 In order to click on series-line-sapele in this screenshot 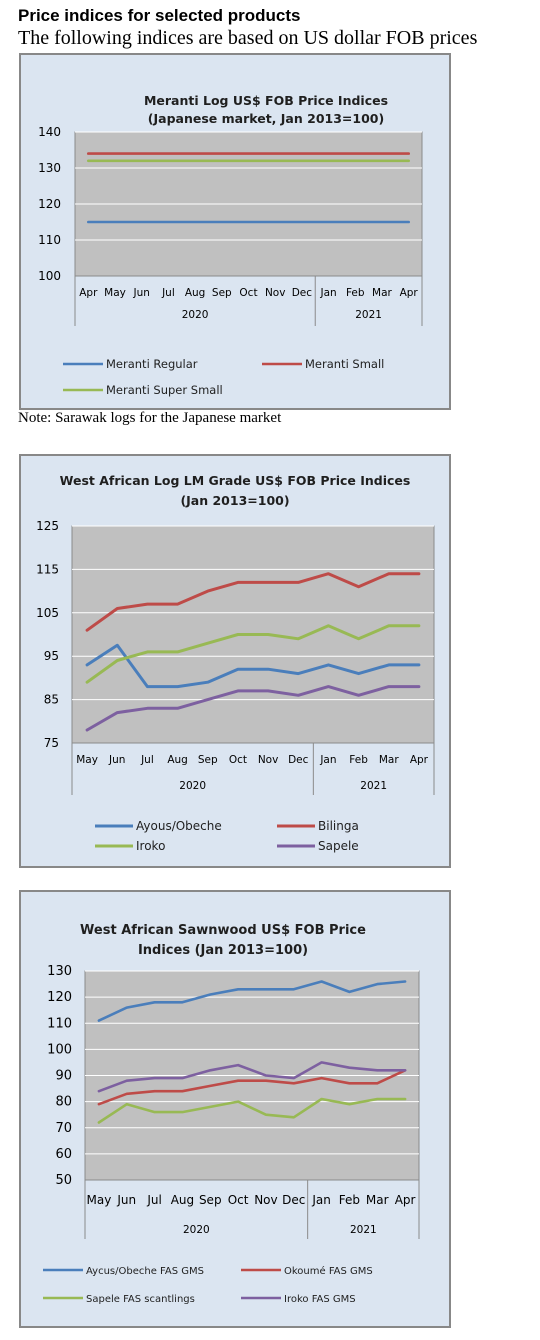, I will do `click(253, 708)`.